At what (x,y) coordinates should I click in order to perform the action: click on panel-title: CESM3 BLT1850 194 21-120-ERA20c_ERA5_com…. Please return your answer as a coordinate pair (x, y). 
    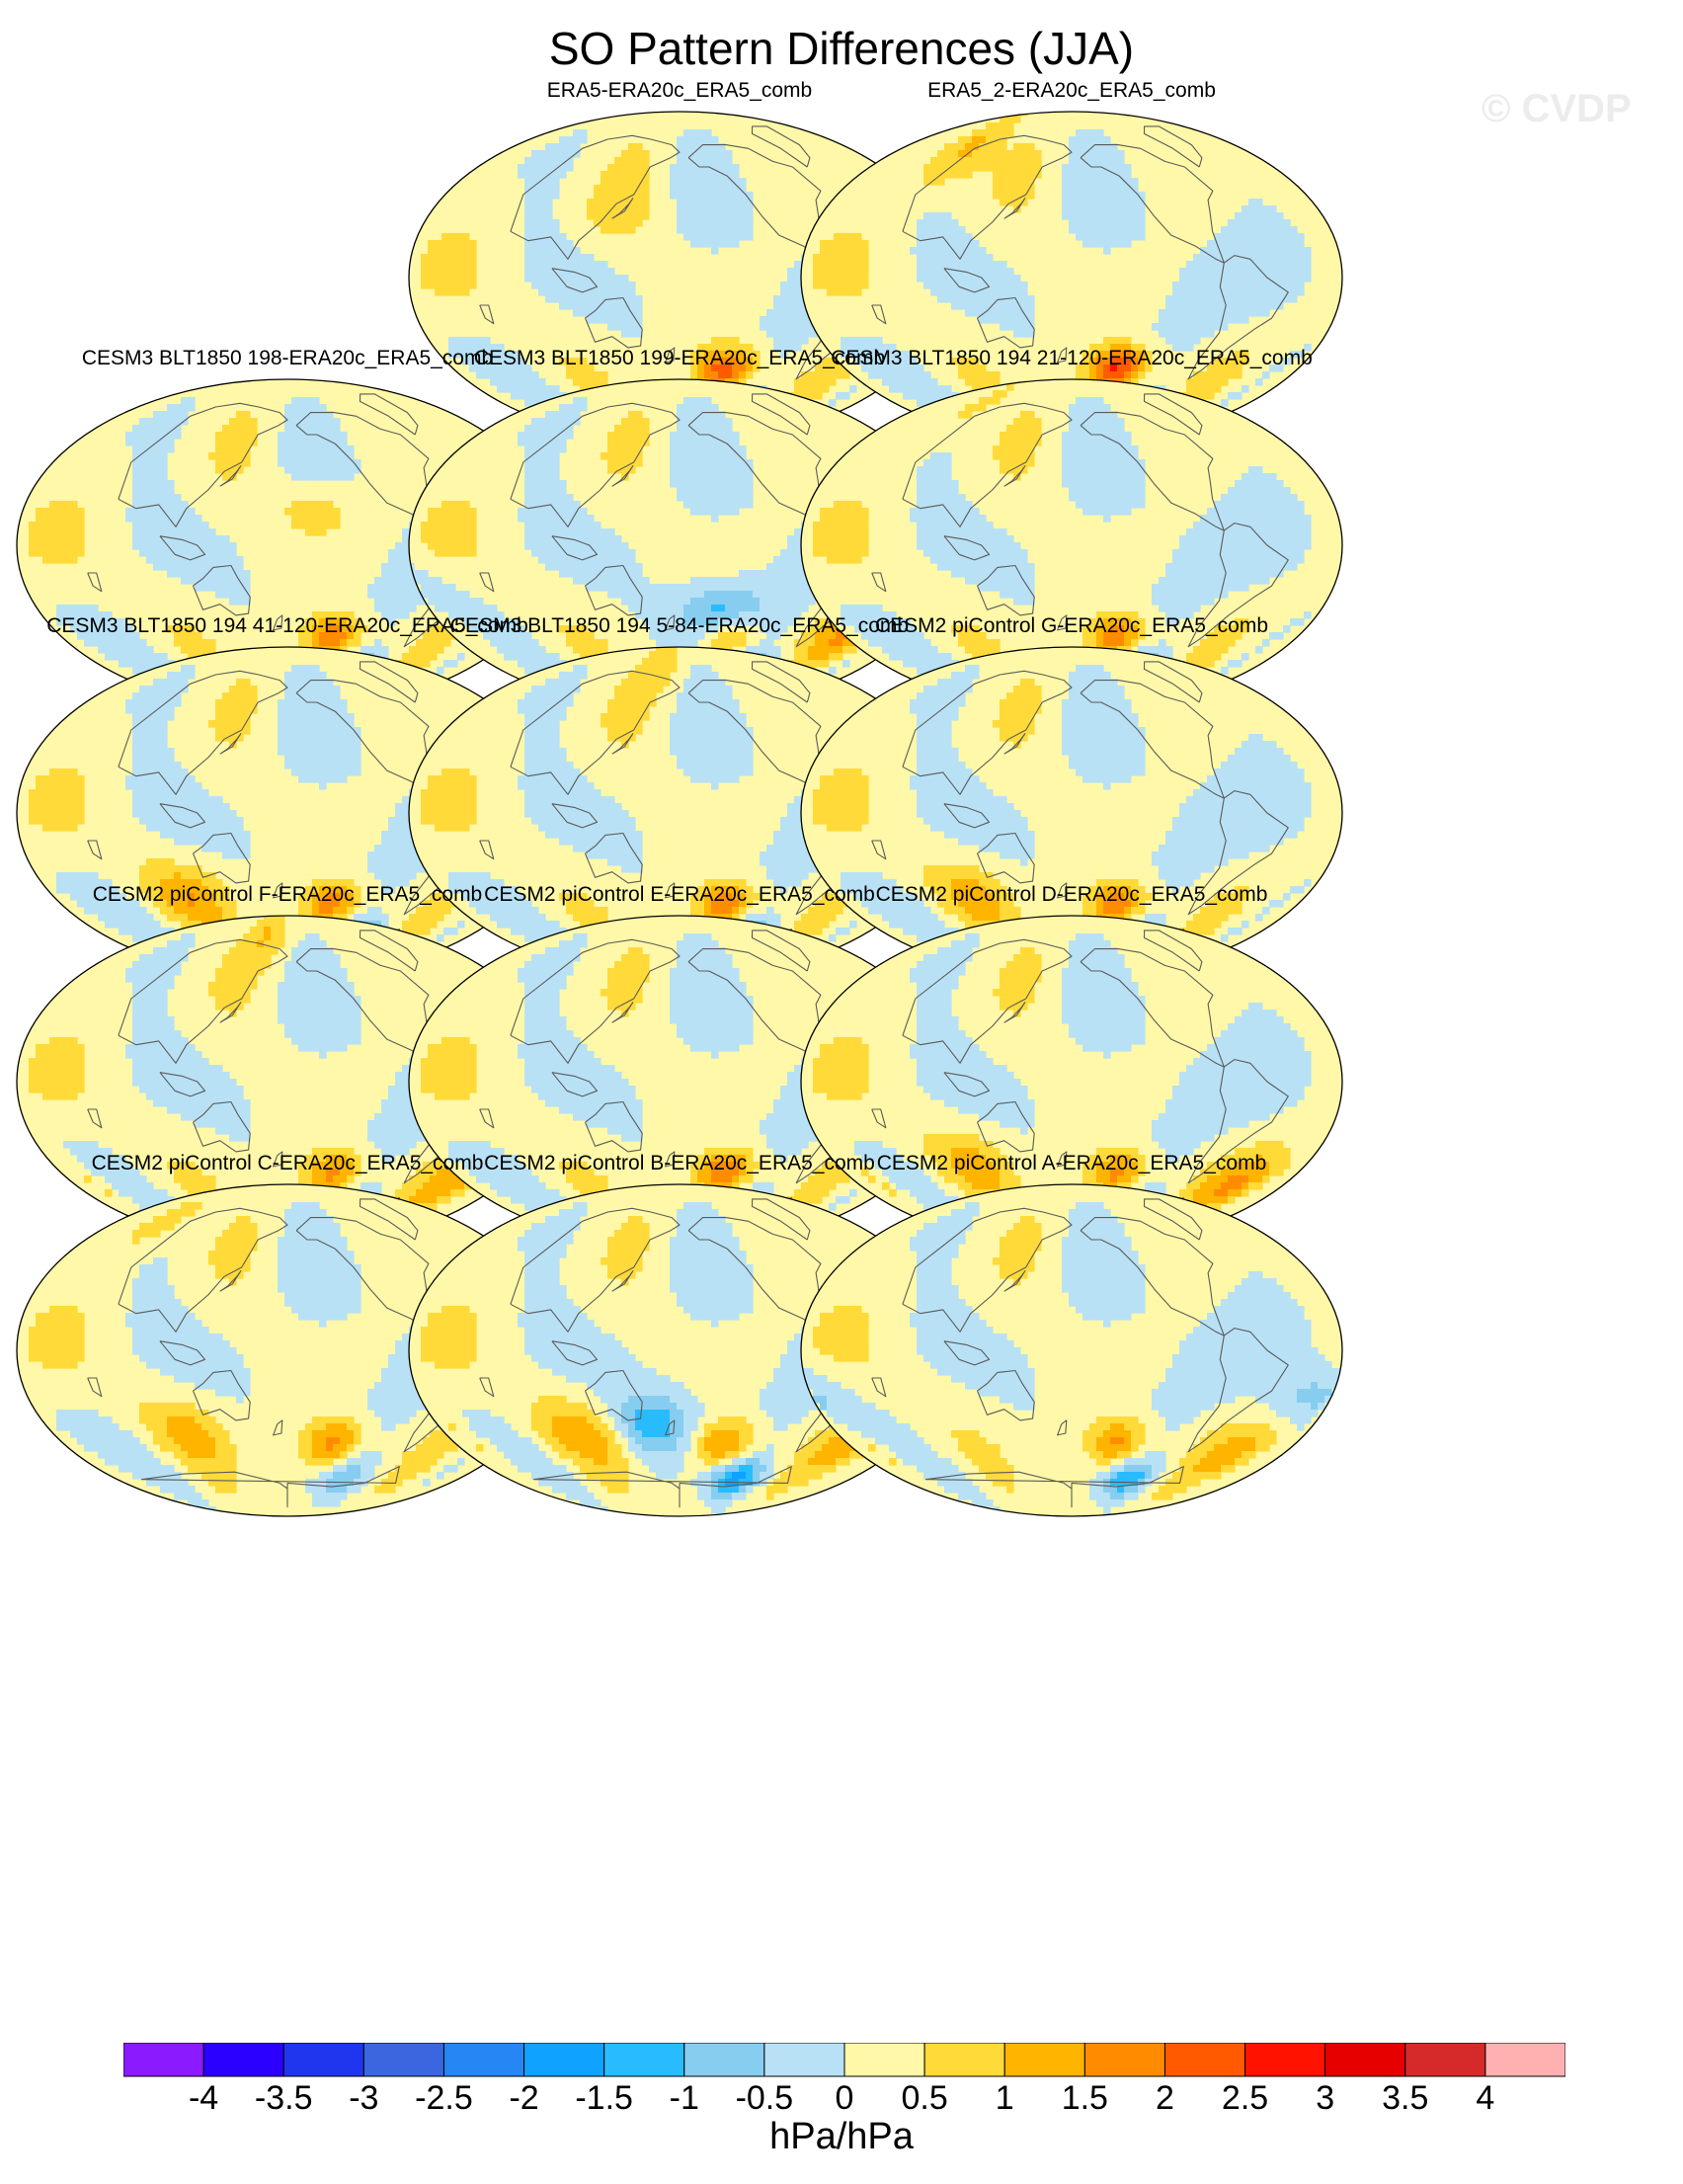
    Looking at the image, I should click on (1072, 358).